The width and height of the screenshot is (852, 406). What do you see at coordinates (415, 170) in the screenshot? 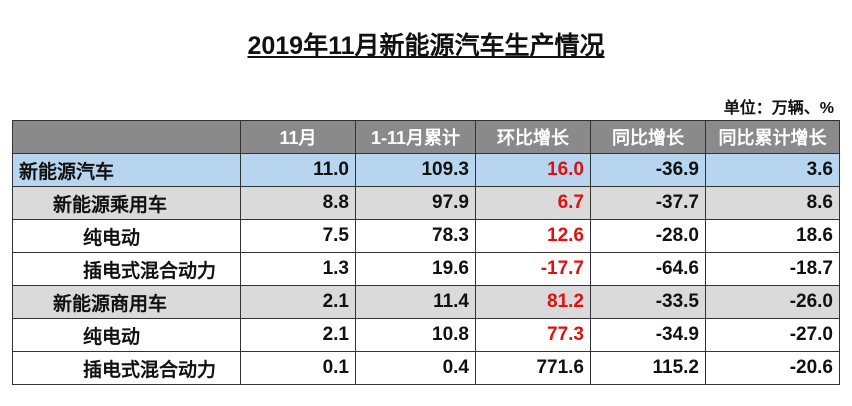
I see `table-cell: 109.3` at bounding box center [415, 170].